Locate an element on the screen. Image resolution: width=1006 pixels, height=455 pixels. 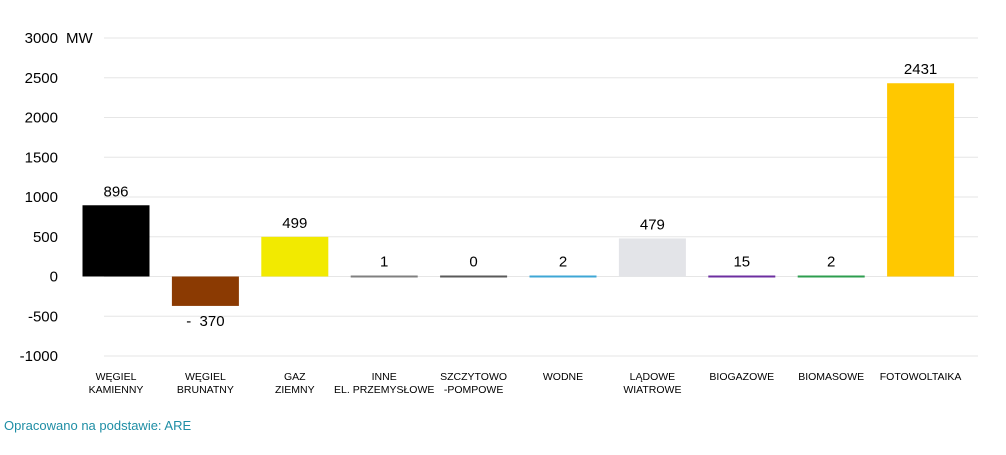
y-tick-label: 2000 is located at coordinates (41, 118).